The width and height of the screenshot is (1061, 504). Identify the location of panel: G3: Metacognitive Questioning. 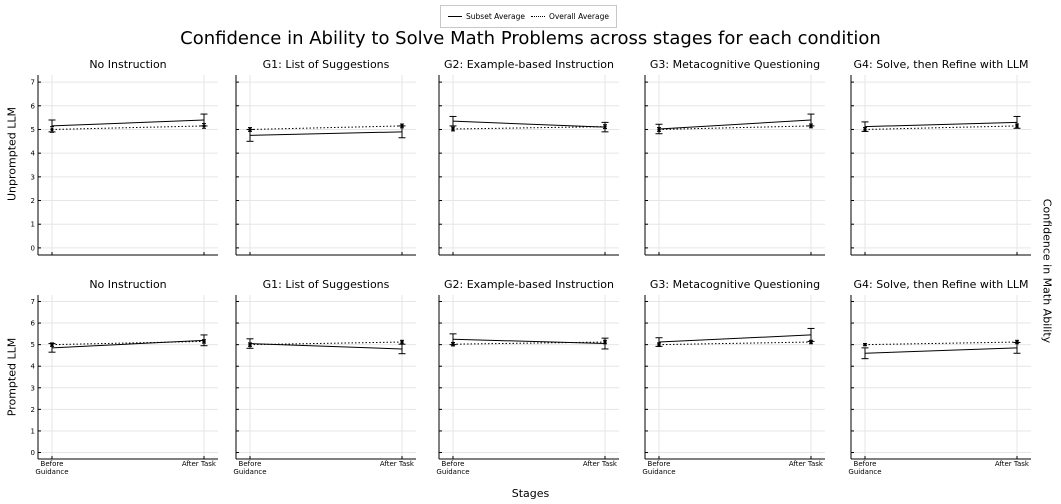
(734, 157).